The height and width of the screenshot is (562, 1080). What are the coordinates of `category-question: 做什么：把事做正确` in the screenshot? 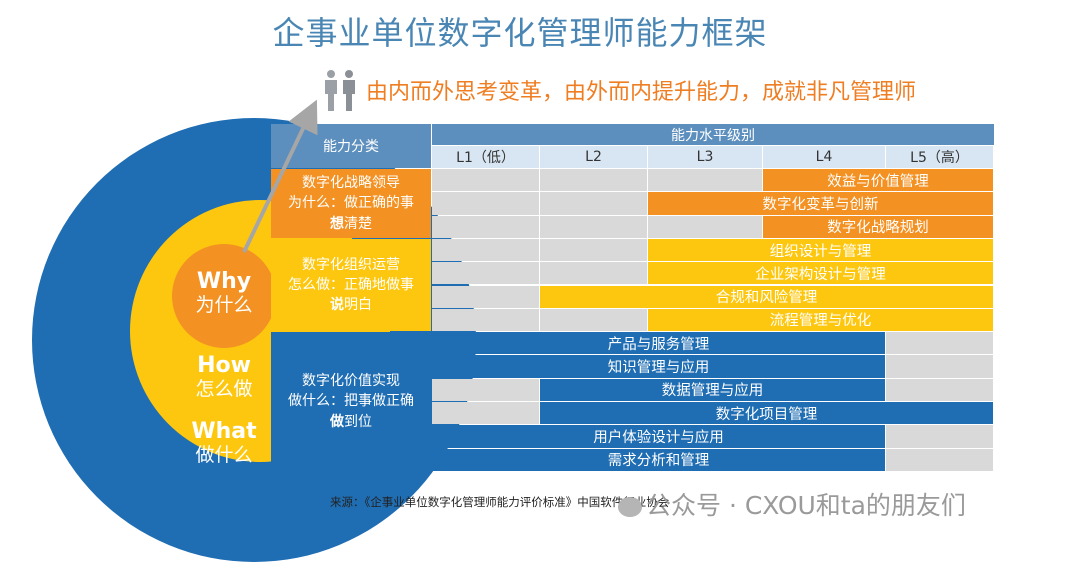 It's located at (351, 401).